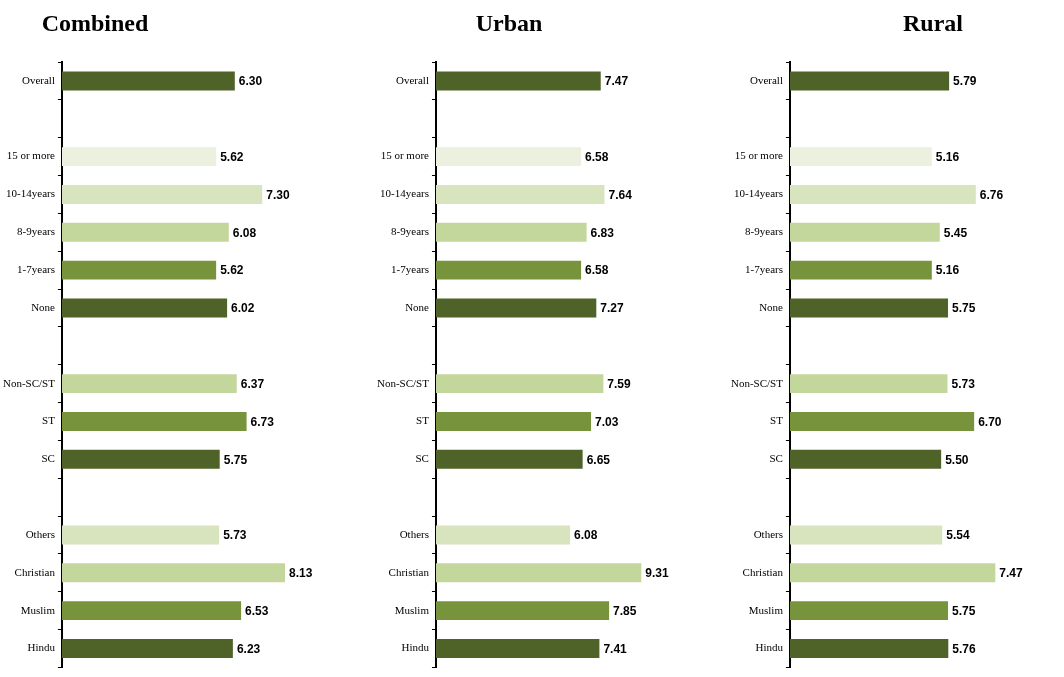 The width and height of the screenshot is (1064, 677). I want to click on data-label: 6.73, so click(262, 421).